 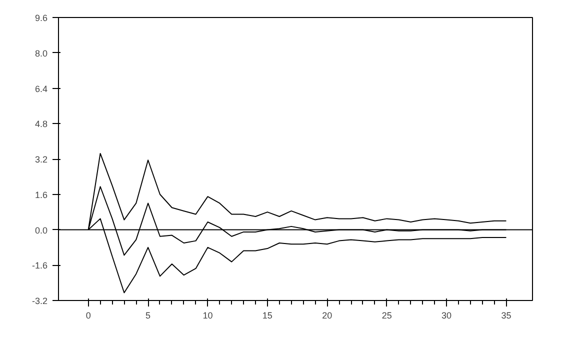 I want to click on x-tick-label: 35, so click(x=506, y=315).